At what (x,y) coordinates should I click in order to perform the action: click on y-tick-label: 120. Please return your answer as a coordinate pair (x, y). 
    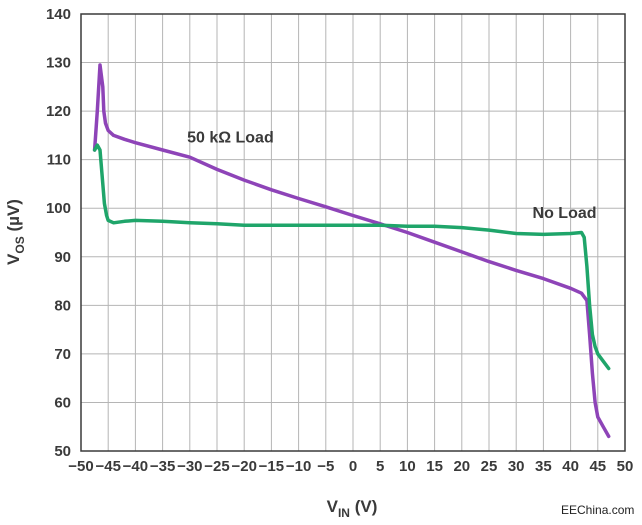
    Looking at the image, I should click on (58, 111).